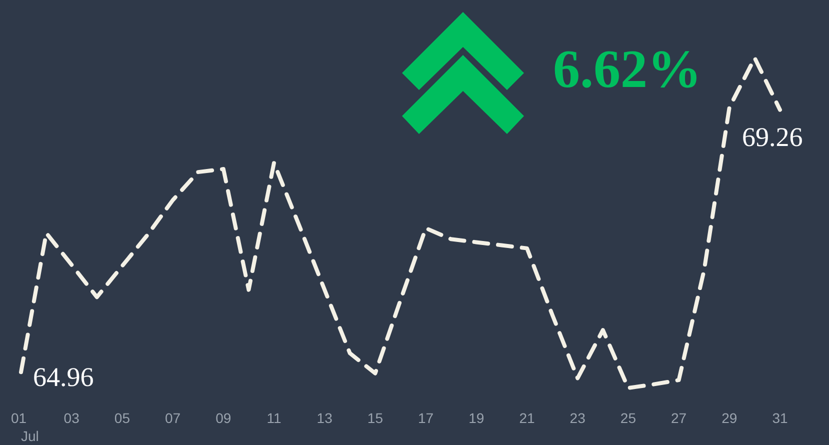 The width and height of the screenshot is (829, 445). What do you see at coordinates (375, 418) in the screenshot?
I see `x-tick-label: 15` at bounding box center [375, 418].